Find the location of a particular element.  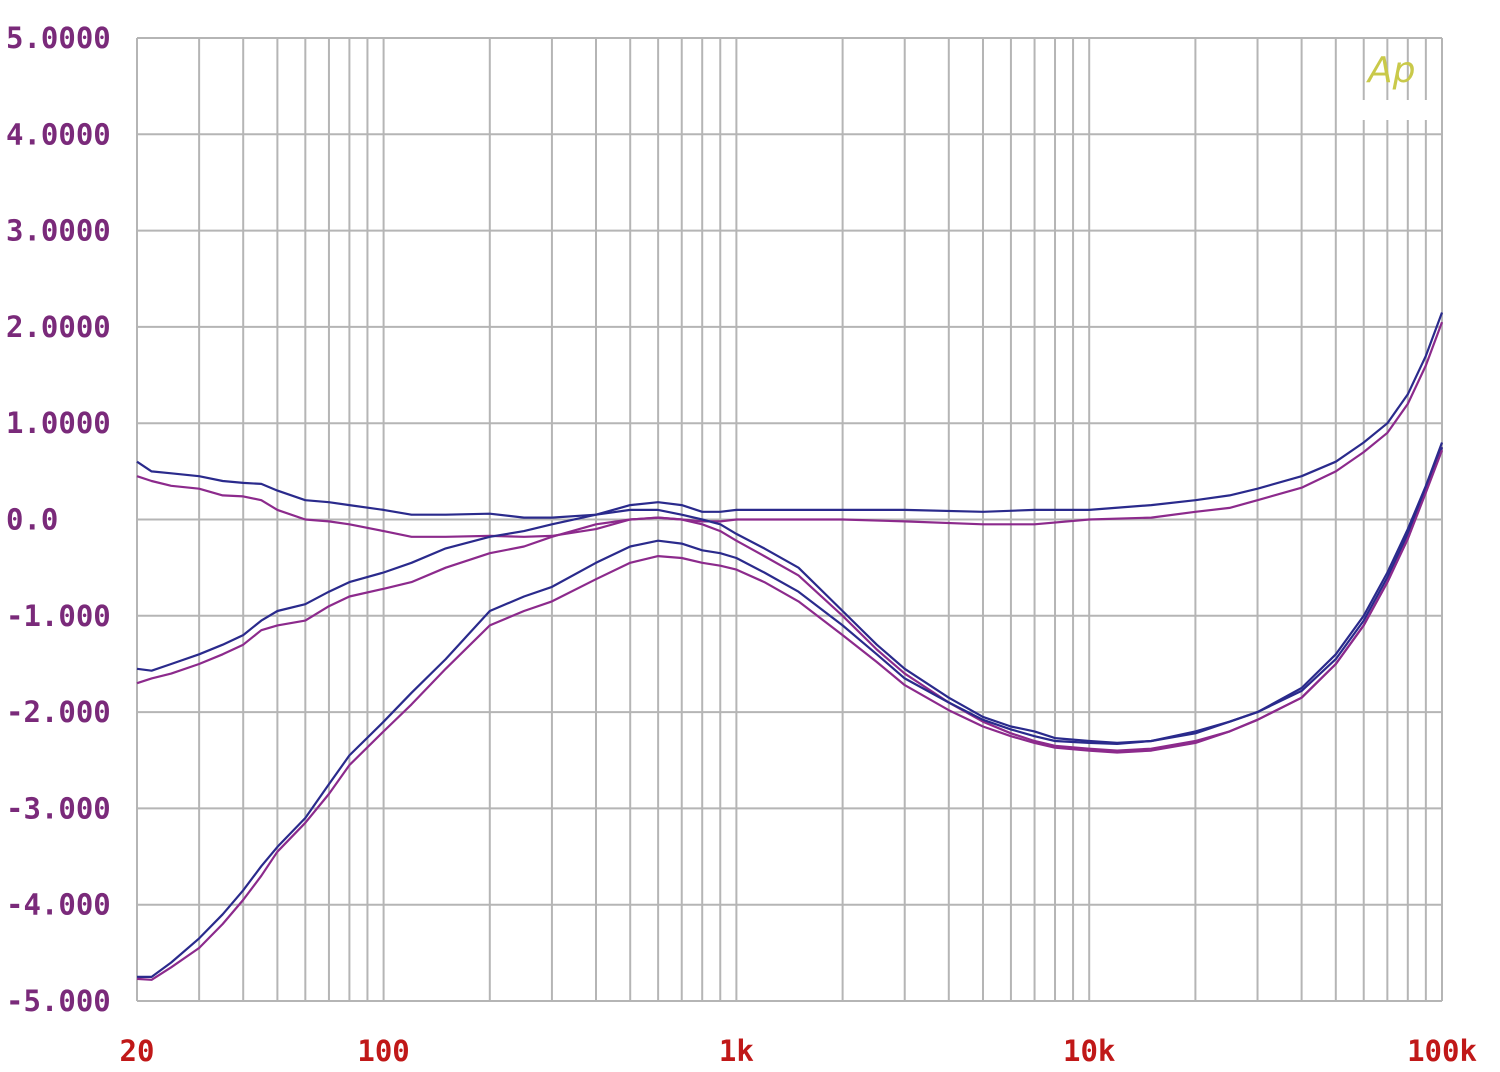

x-axis-labels: 20 100 1k 10k 100k is located at coordinates (798, 1051).